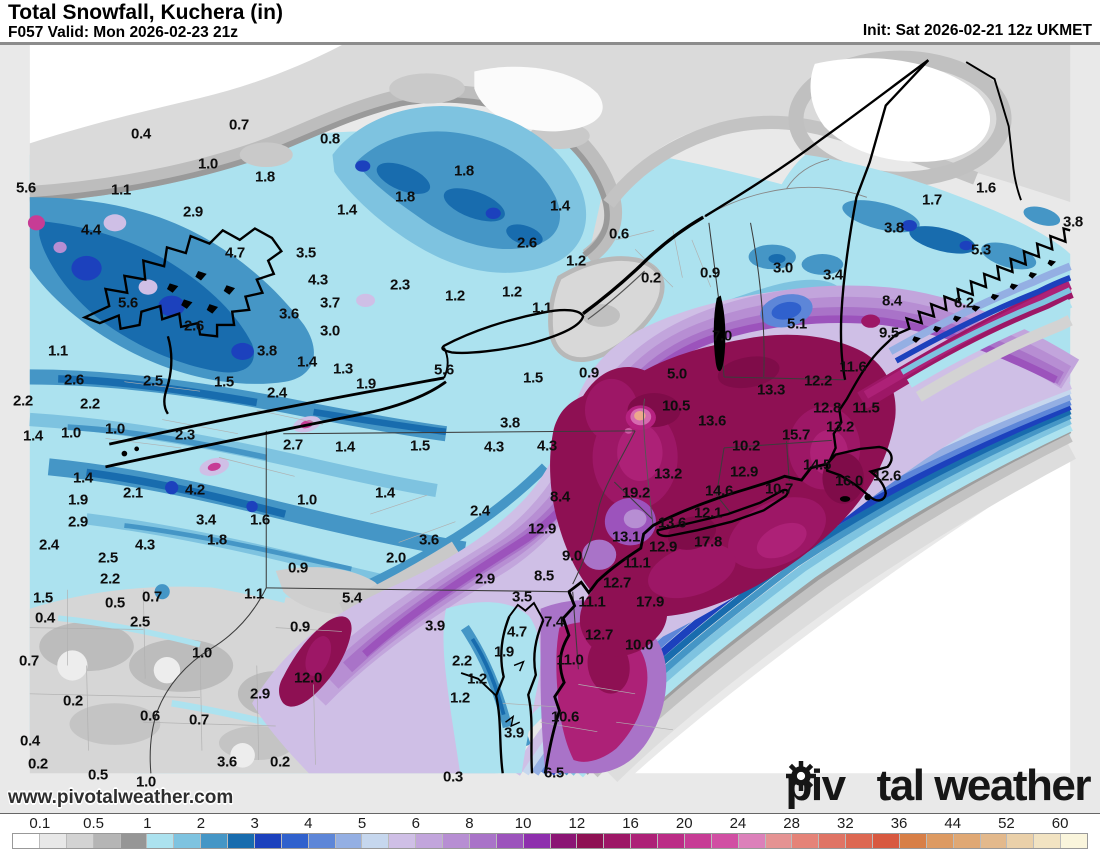 The width and height of the screenshot is (1100, 850). What do you see at coordinates (771, 390) in the screenshot?
I see `map-value-label: 13.3` at bounding box center [771, 390].